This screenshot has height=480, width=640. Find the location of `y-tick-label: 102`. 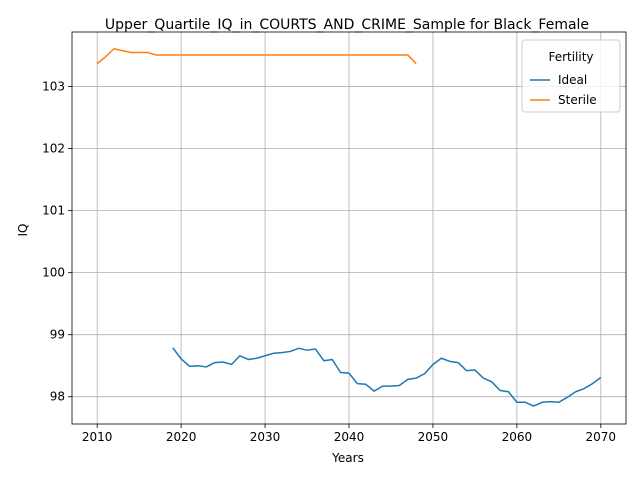

y-tick-label: 102 is located at coordinates (53, 149).